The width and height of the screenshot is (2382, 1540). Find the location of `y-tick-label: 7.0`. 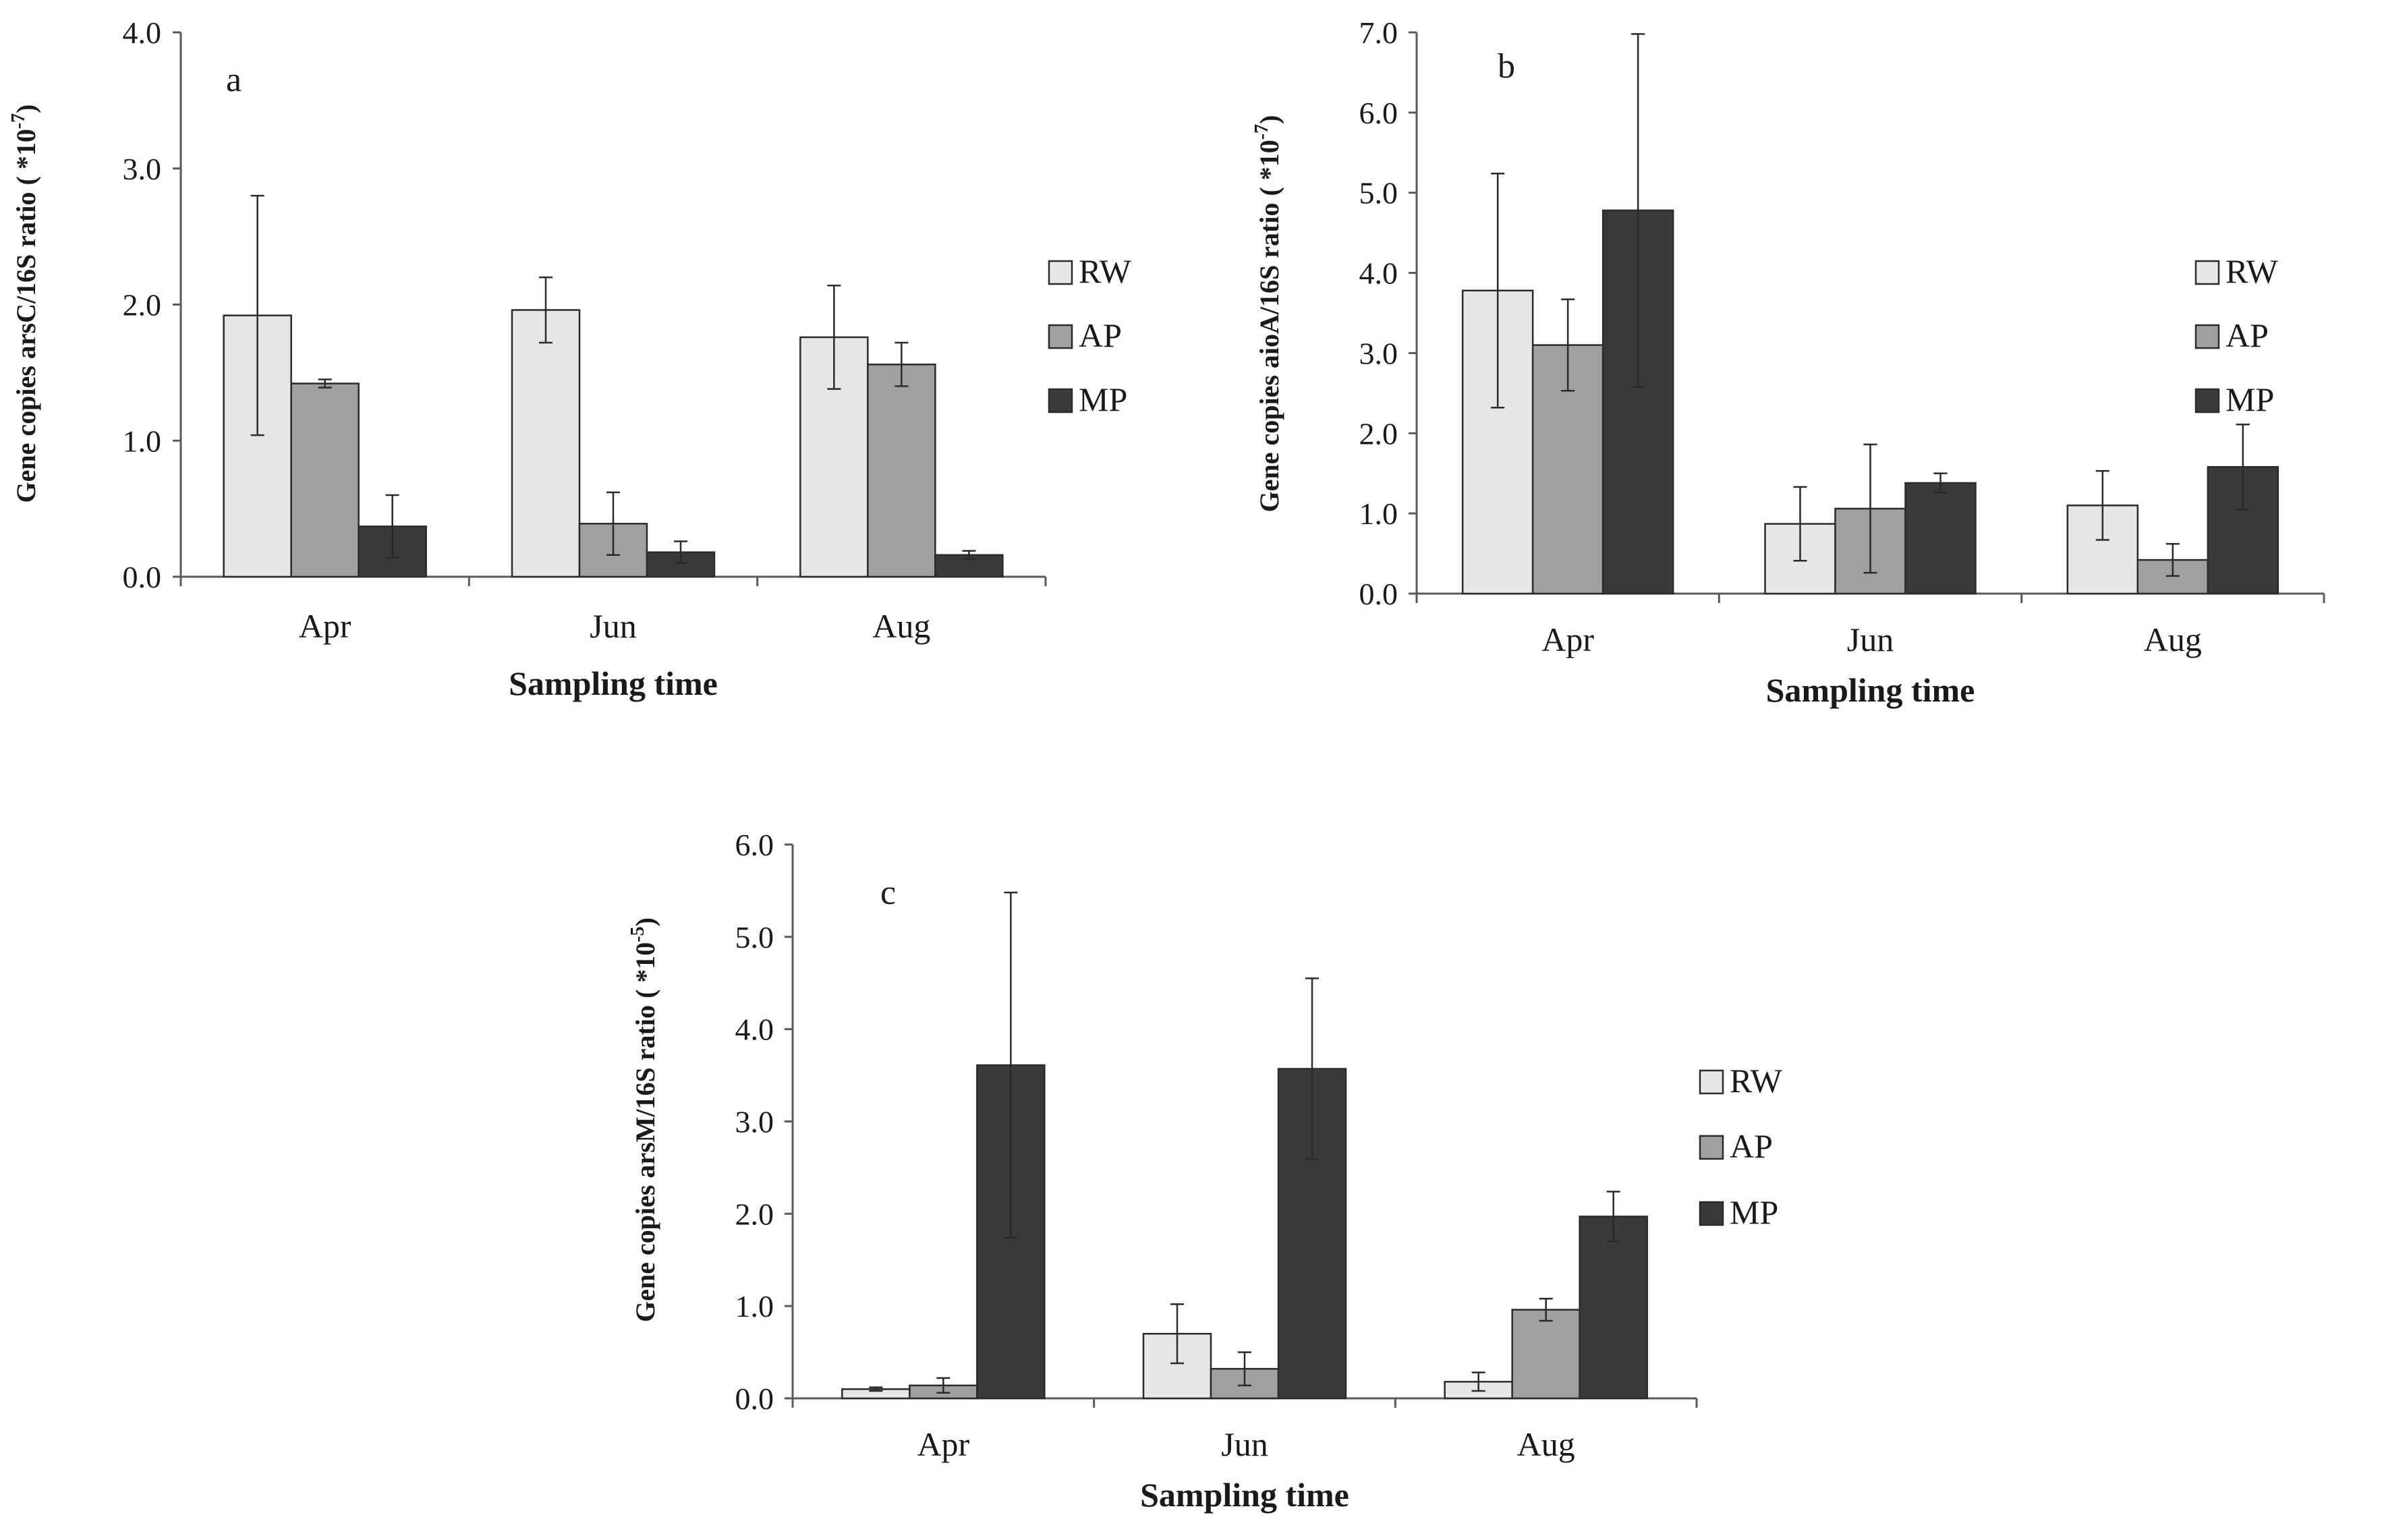

y-tick-label: 7.0 is located at coordinates (1378, 33).